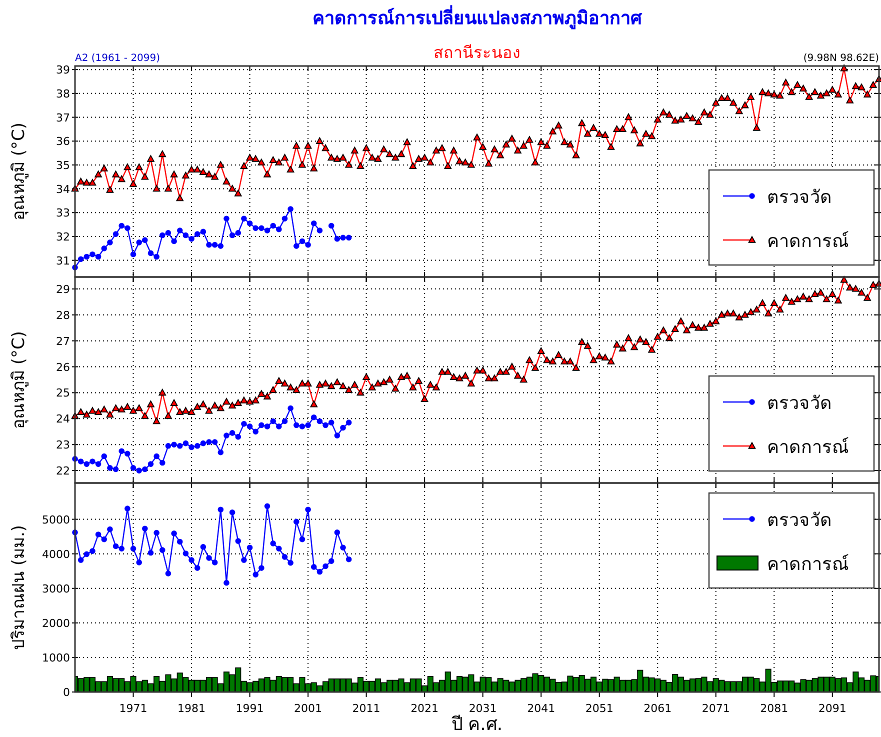 Image resolution: width=881 pixels, height=737 pixels. What do you see at coordinates (56, 589) in the screenshot?
I see `y-tick-label: 3000` at bounding box center [56, 589].